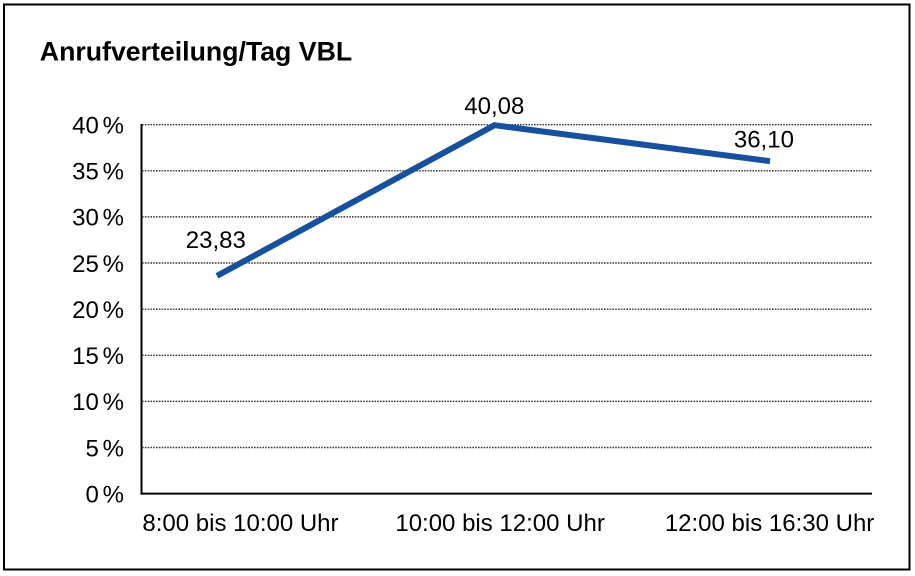 This screenshot has width=915, height=576. What do you see at coordinates (85, 172) in the screenshot?
I see `svg-text: 35` at bounding box center [85, 172].